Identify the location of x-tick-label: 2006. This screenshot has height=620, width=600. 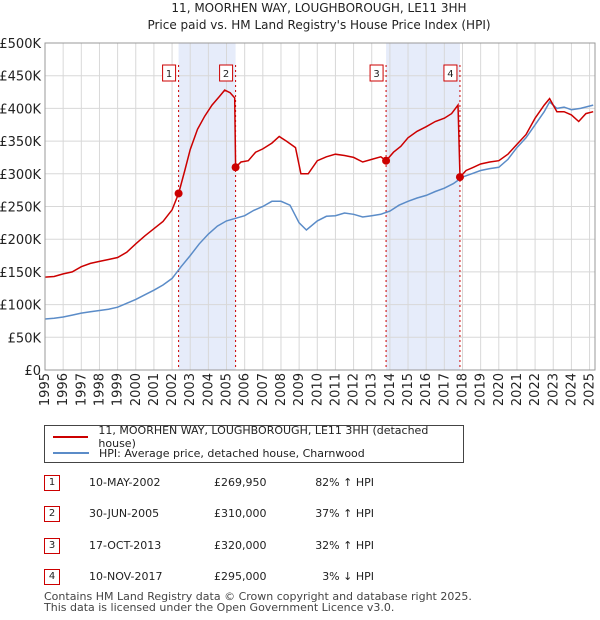
(245, 389).